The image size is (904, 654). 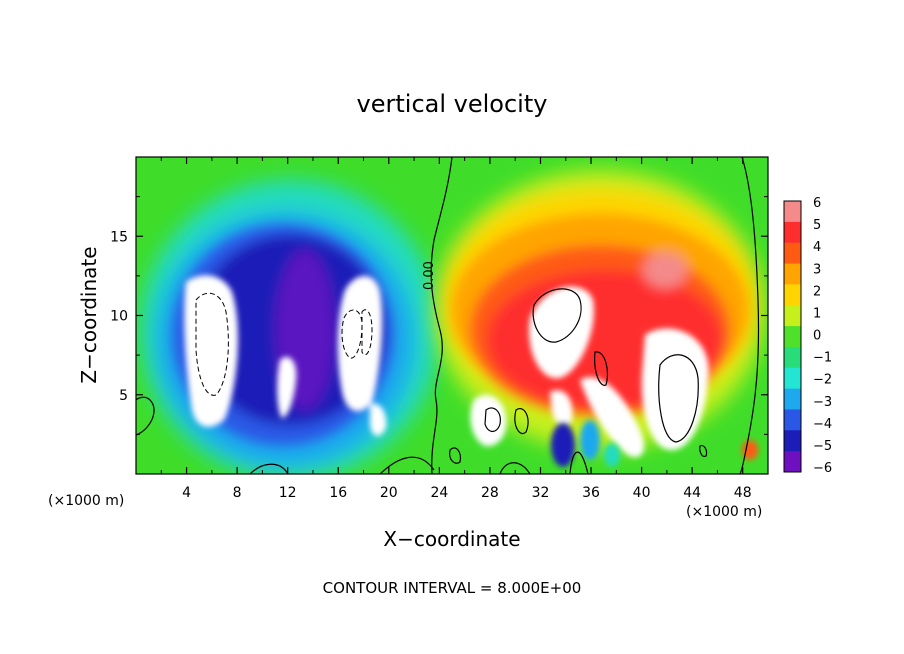 What do you see at coordinates (338, 493) in the screenshot?
I see `x-tick-label: 16` at bounding box center [338, 493].